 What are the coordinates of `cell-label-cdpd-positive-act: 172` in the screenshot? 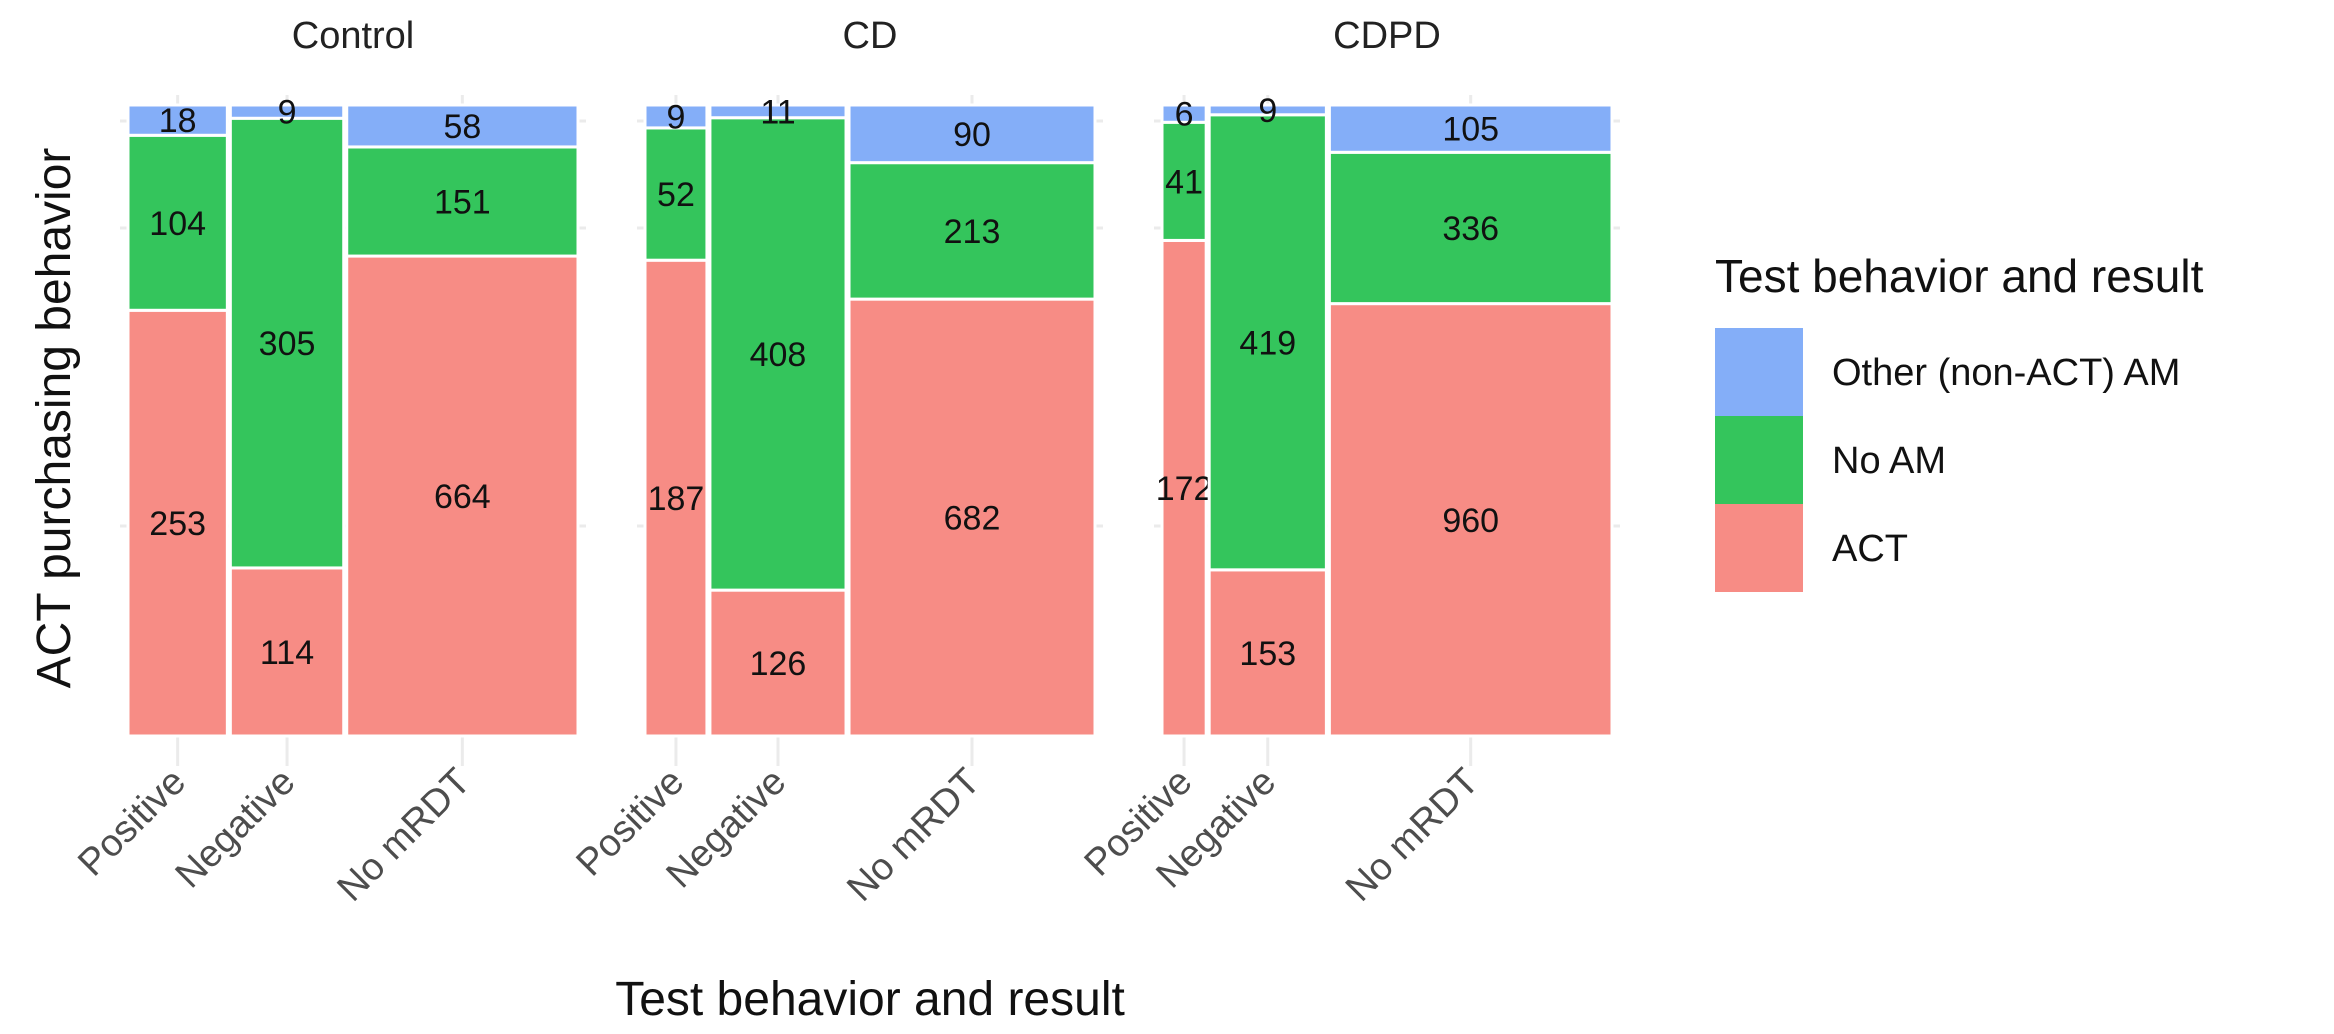 It's located at (1184, 489).